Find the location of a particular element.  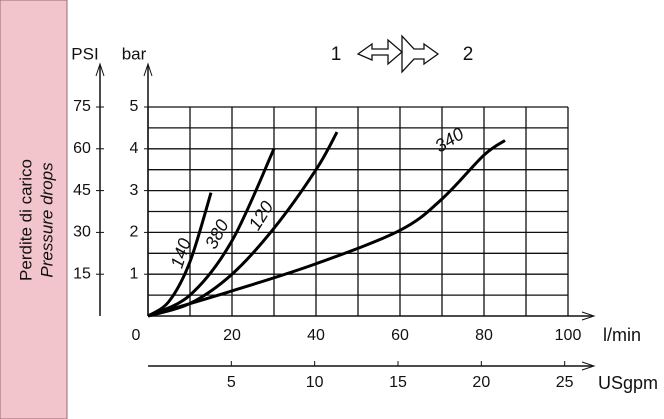

x-axis-label: l/min is located at coordinates (622, 335).